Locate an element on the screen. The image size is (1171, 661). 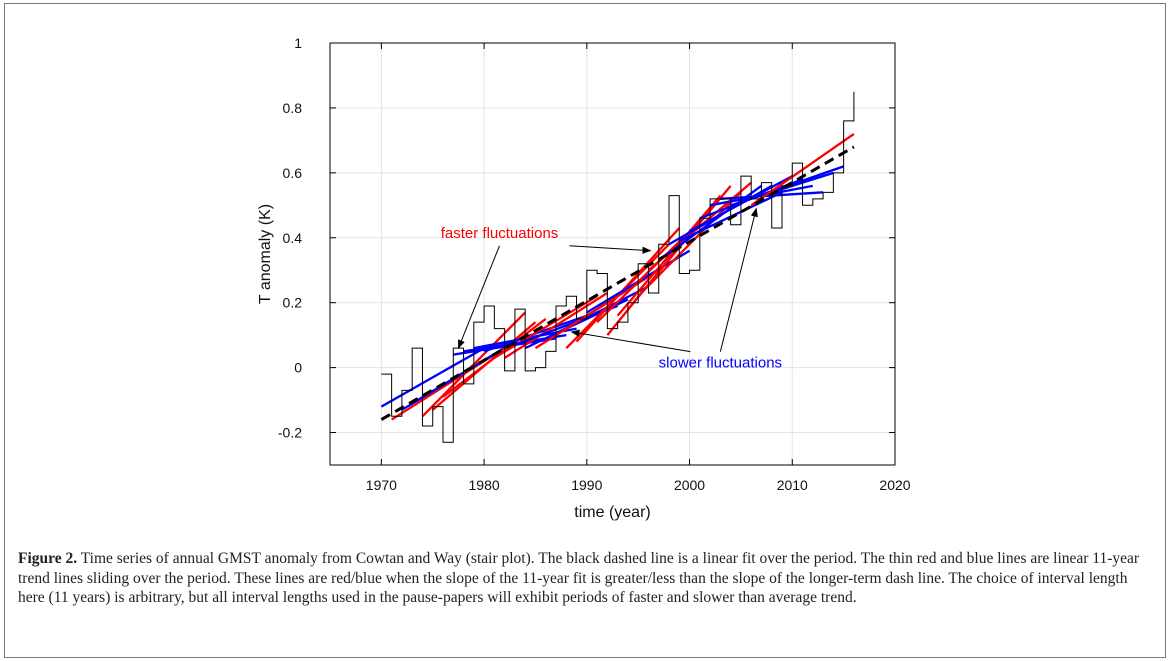
annotations: faster fluctuations slower fluctuations is located at coordinates (611, 289).